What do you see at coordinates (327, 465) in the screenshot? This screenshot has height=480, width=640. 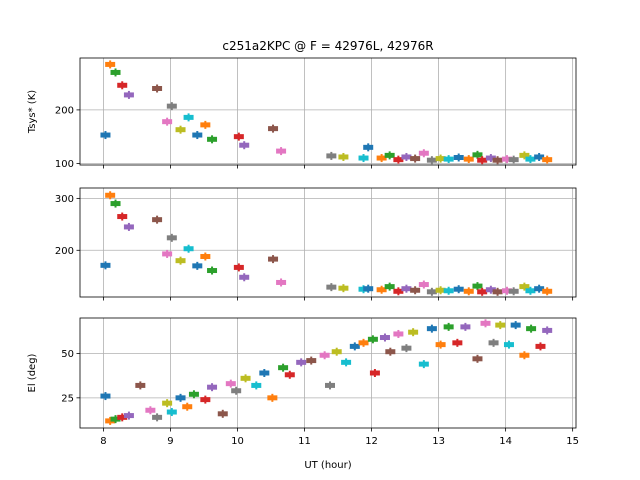 I see `x-axis-label: UT (hour)` at bounding box center [327, 465].